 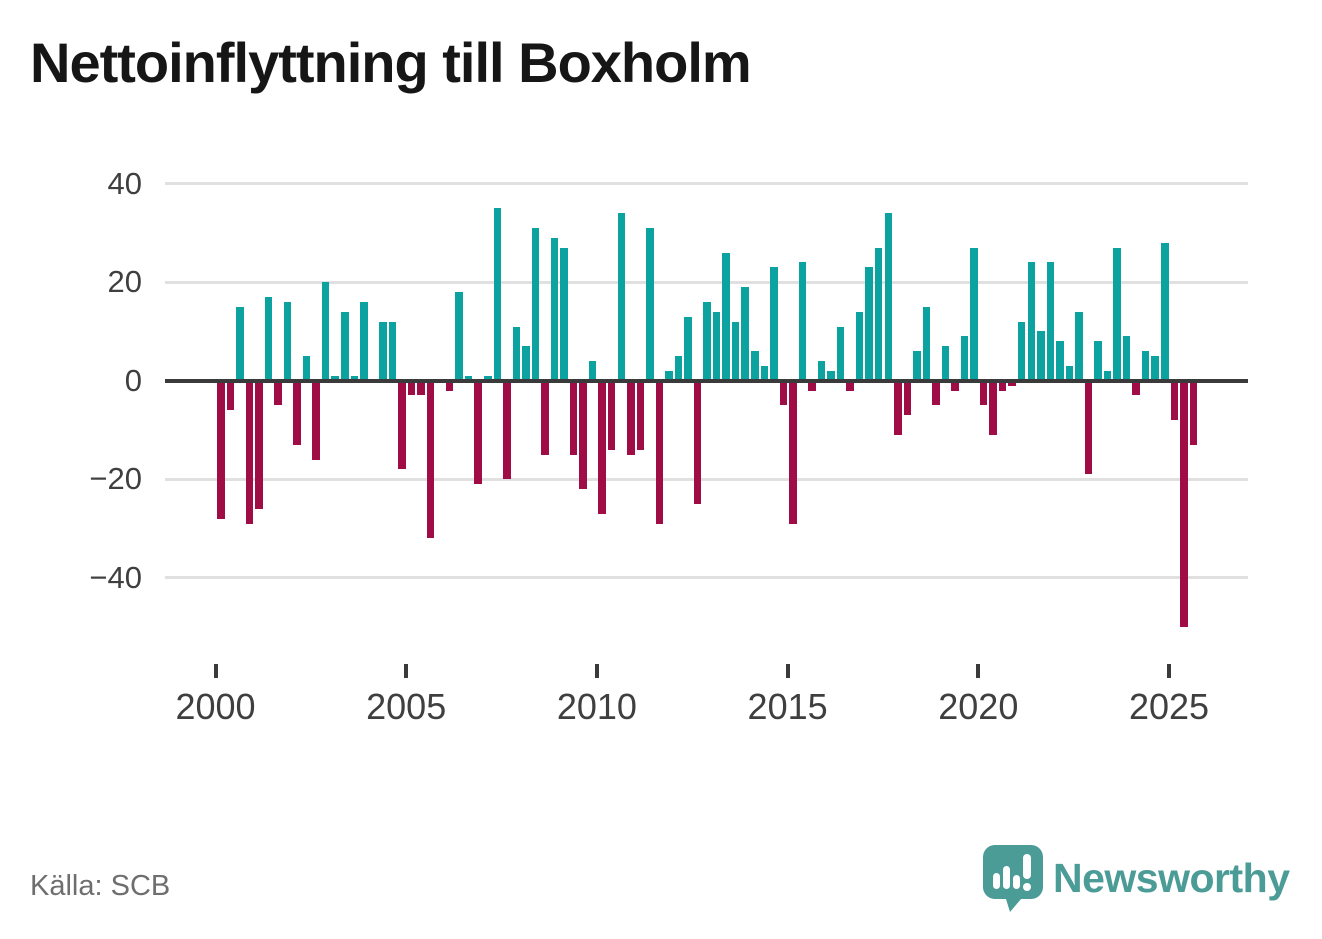 I want to click on x-axis-label: 2005, so click(x=406, y=706).